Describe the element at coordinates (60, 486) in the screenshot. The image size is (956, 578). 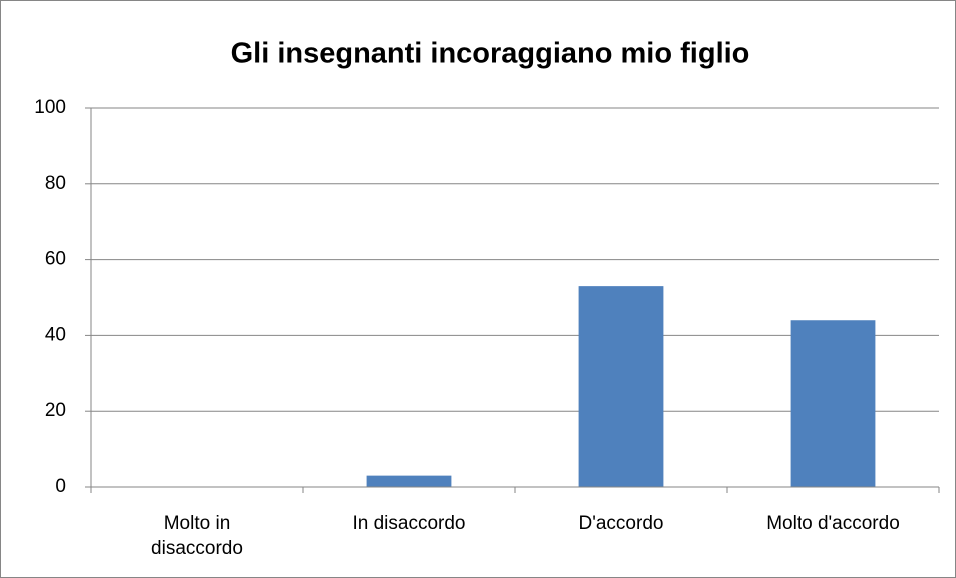
I see `y-tick-label: 0` at that location.